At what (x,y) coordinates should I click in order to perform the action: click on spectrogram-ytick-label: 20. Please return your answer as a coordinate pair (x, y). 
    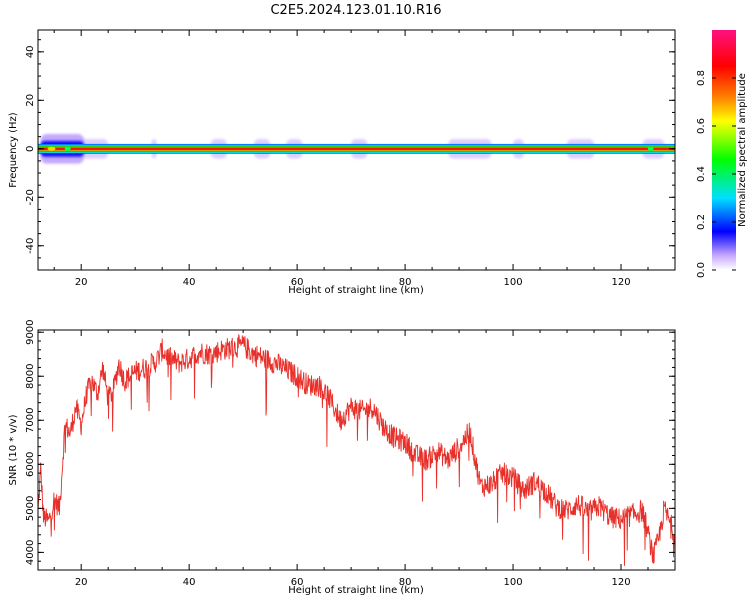
    Looking at the image, I should click on (30, 100).